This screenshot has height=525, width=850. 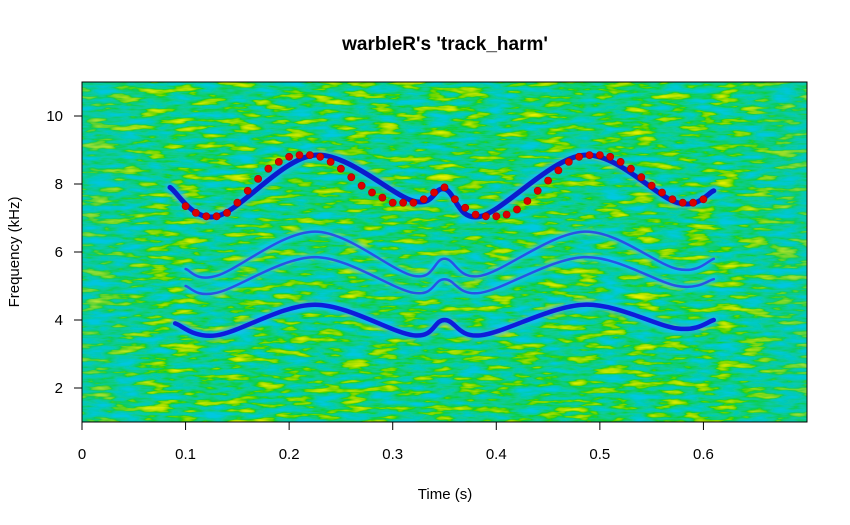 What do you see at coordinates (54, 116) in the screenshot?
I see `y-tick-label: 10` at bounding box center [54, 116].